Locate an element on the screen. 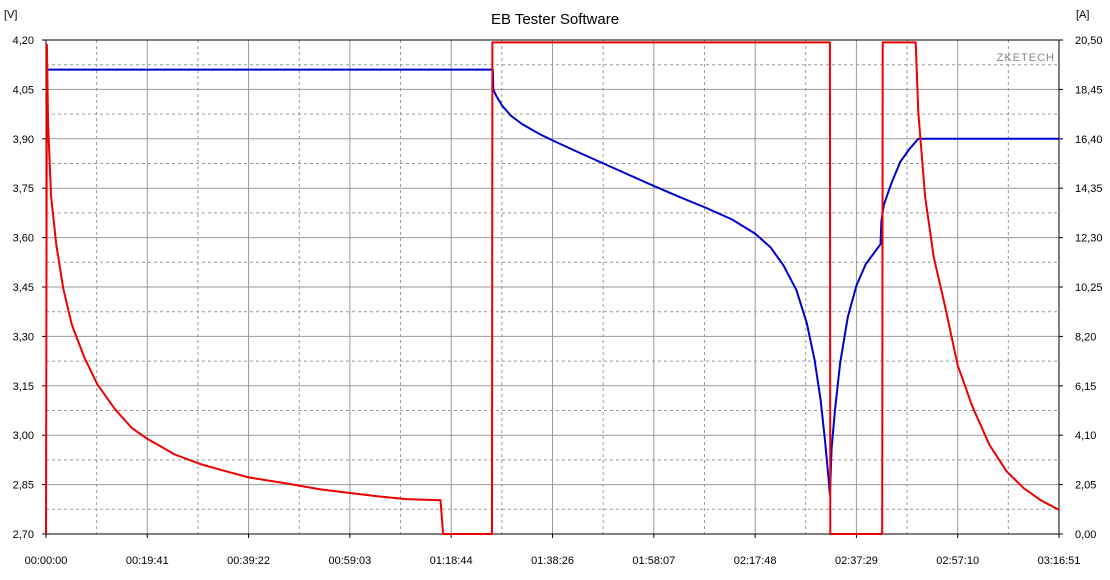 This screenshot has height=580, width=1110. right-axis-tick-label: 18,45 is located at coordinates (1089, 90).